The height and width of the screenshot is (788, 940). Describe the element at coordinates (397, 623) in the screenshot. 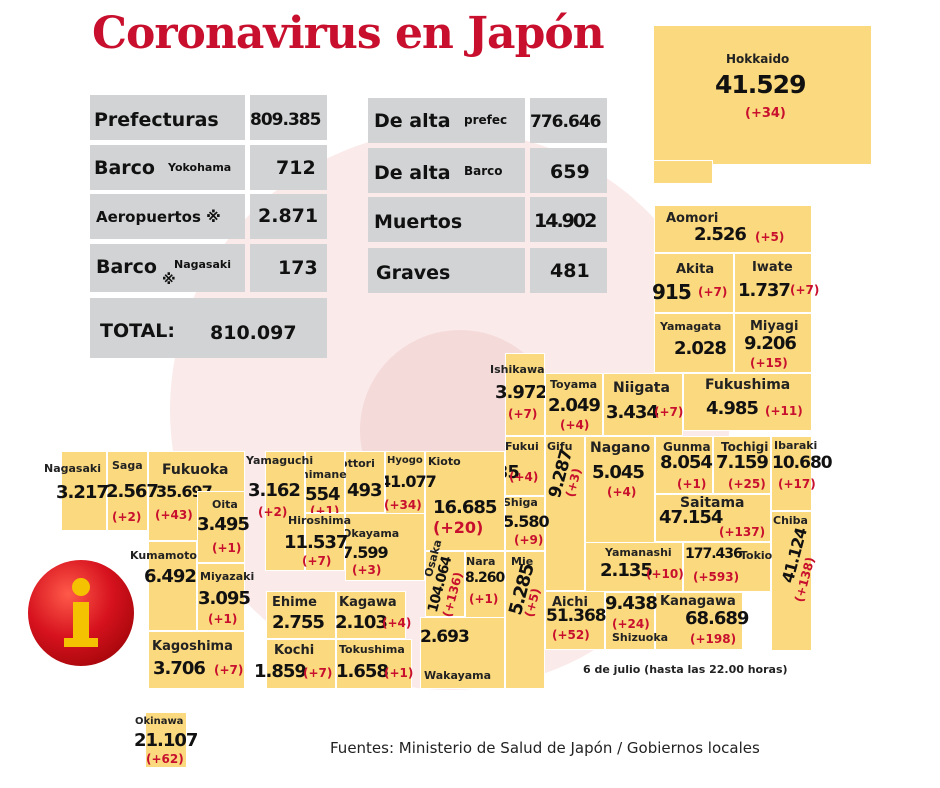

I see `delta-kagawa: (+4)` at that location.